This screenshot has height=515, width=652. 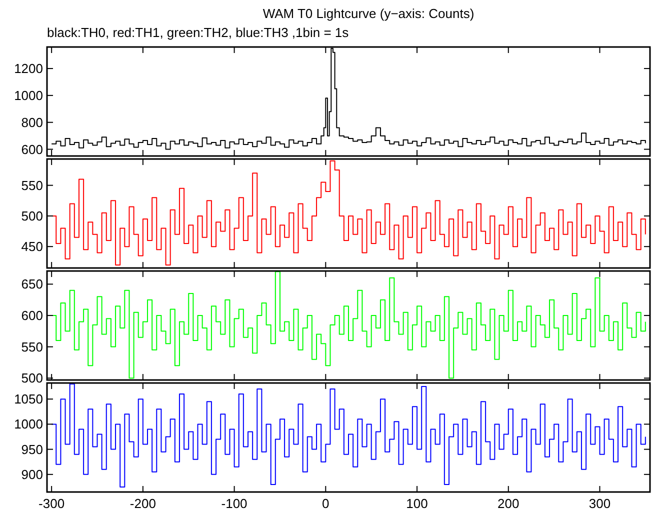 I want to click on x-tick-label: 100, so click(x=417, y=503).